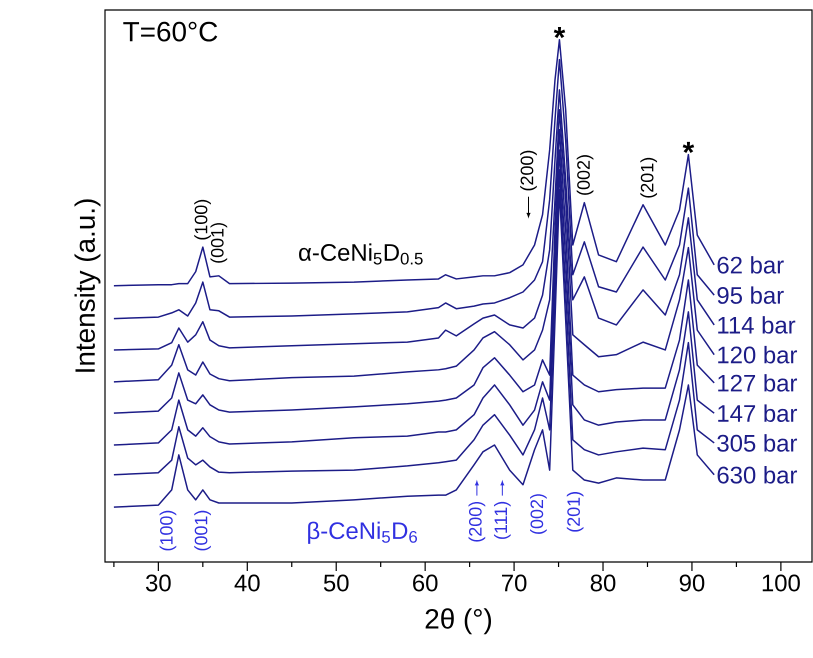 The height and width of the screenshot is (658, 813). Describe the element at coordinates (758, 475) in the screenshot. I see `series-label: 630 bar` at that location.